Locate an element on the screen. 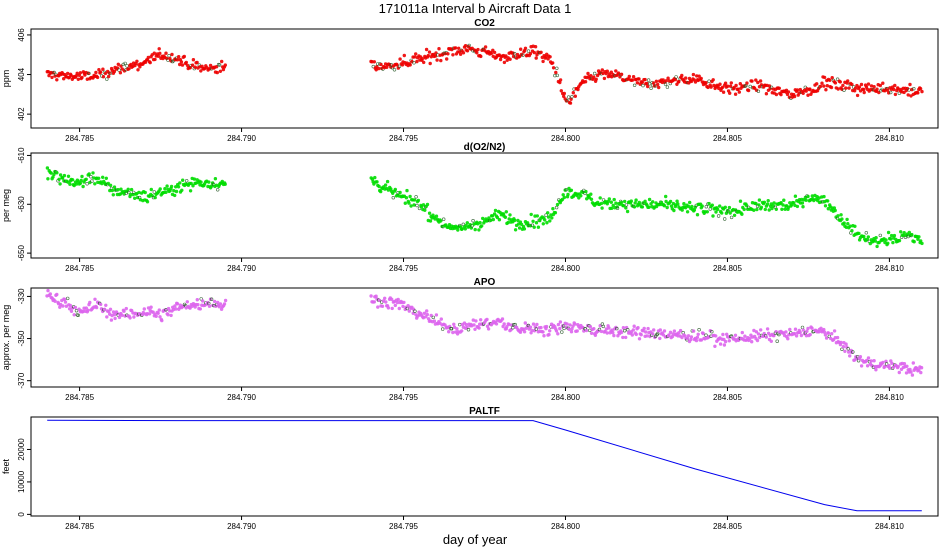 The width and height of the screenshot is (950, 550). y-tick-label: 10000 is located at coordinates (21, 481).